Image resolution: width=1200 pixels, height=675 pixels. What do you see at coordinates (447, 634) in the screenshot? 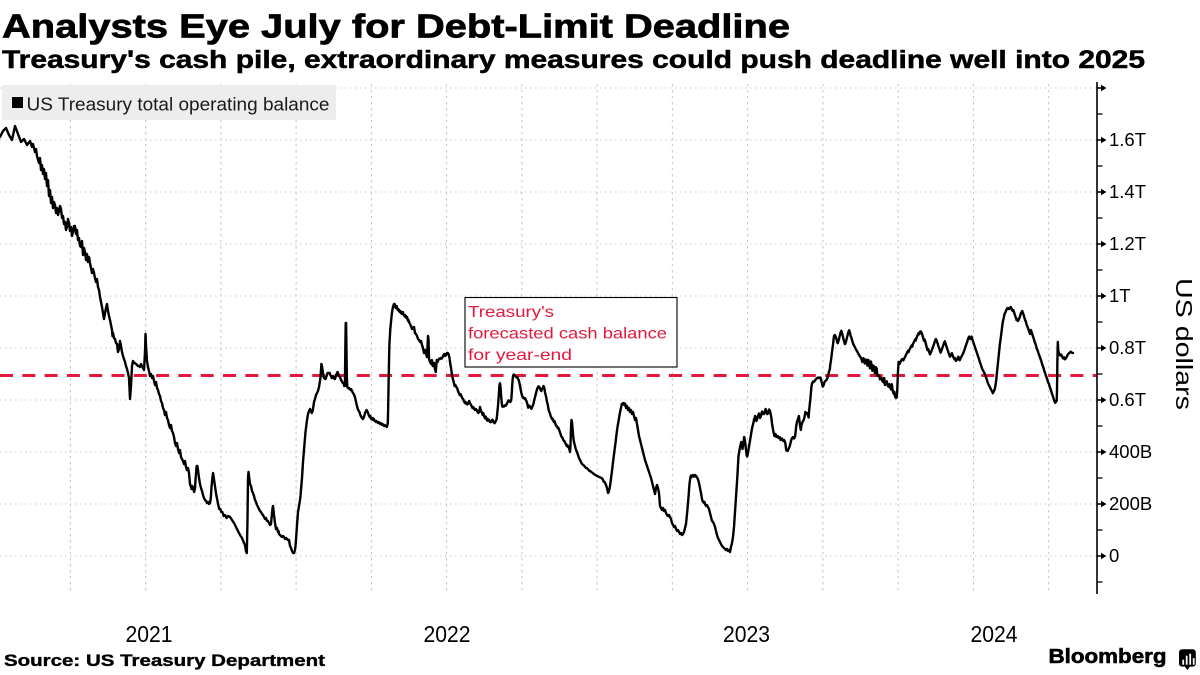
I see `svg-text: 2022` at bounding box center [447, 634].